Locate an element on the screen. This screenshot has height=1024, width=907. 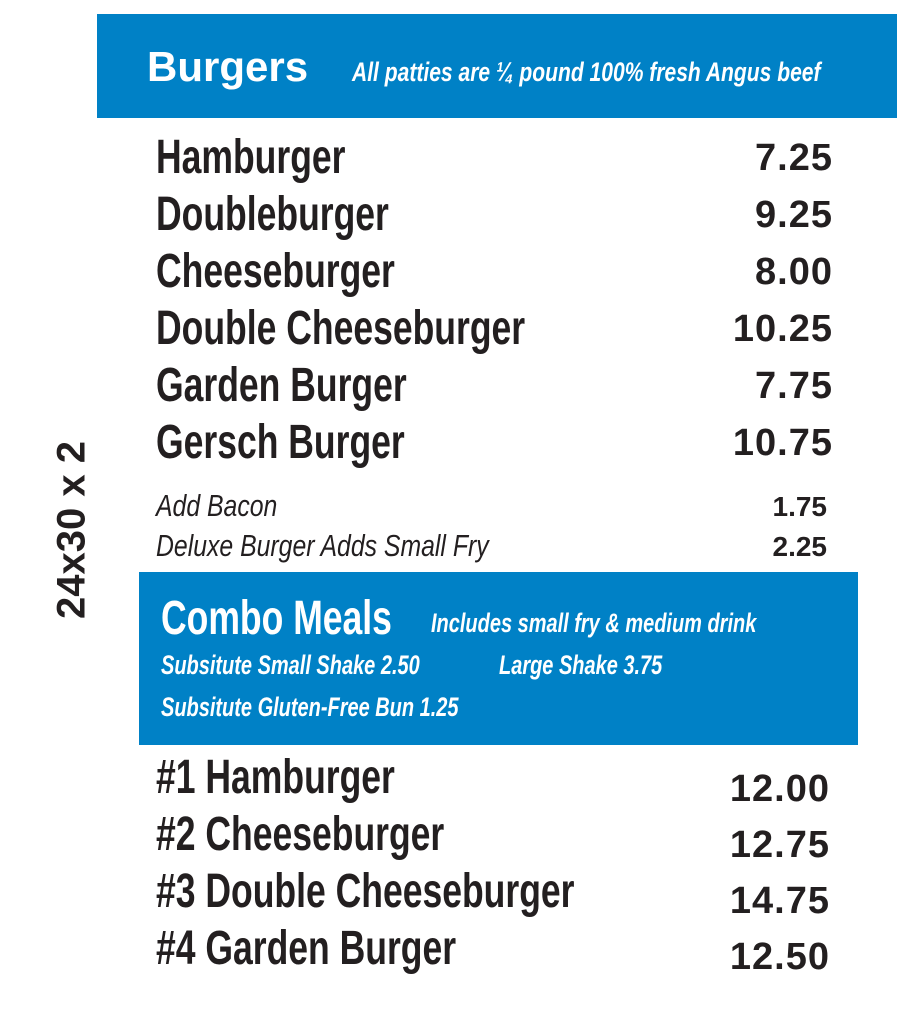
addon-name: Deluxe Burger Adds Small Fry is located at coordinates (364, 546).